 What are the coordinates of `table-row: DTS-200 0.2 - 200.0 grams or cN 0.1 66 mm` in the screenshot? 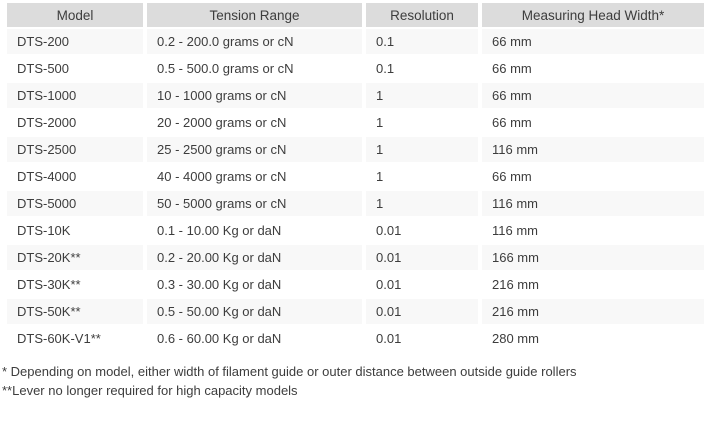 It's located at (355, 42).